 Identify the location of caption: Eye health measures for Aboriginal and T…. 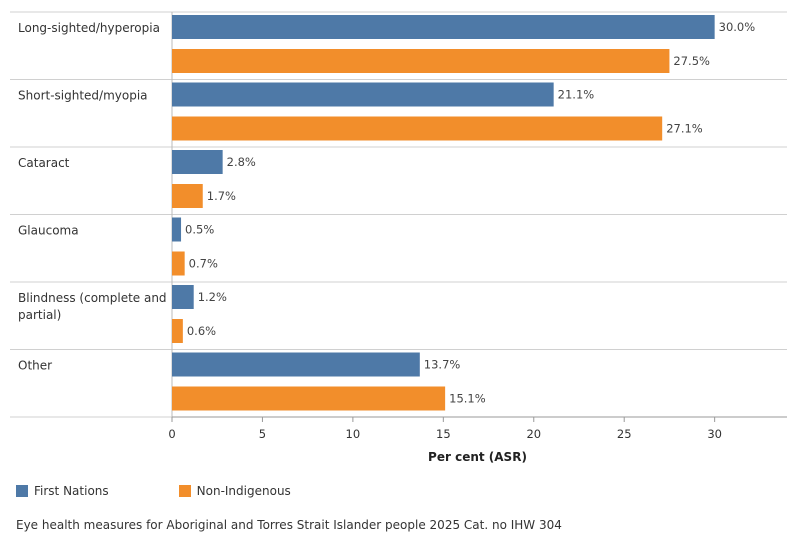
(289, 525).